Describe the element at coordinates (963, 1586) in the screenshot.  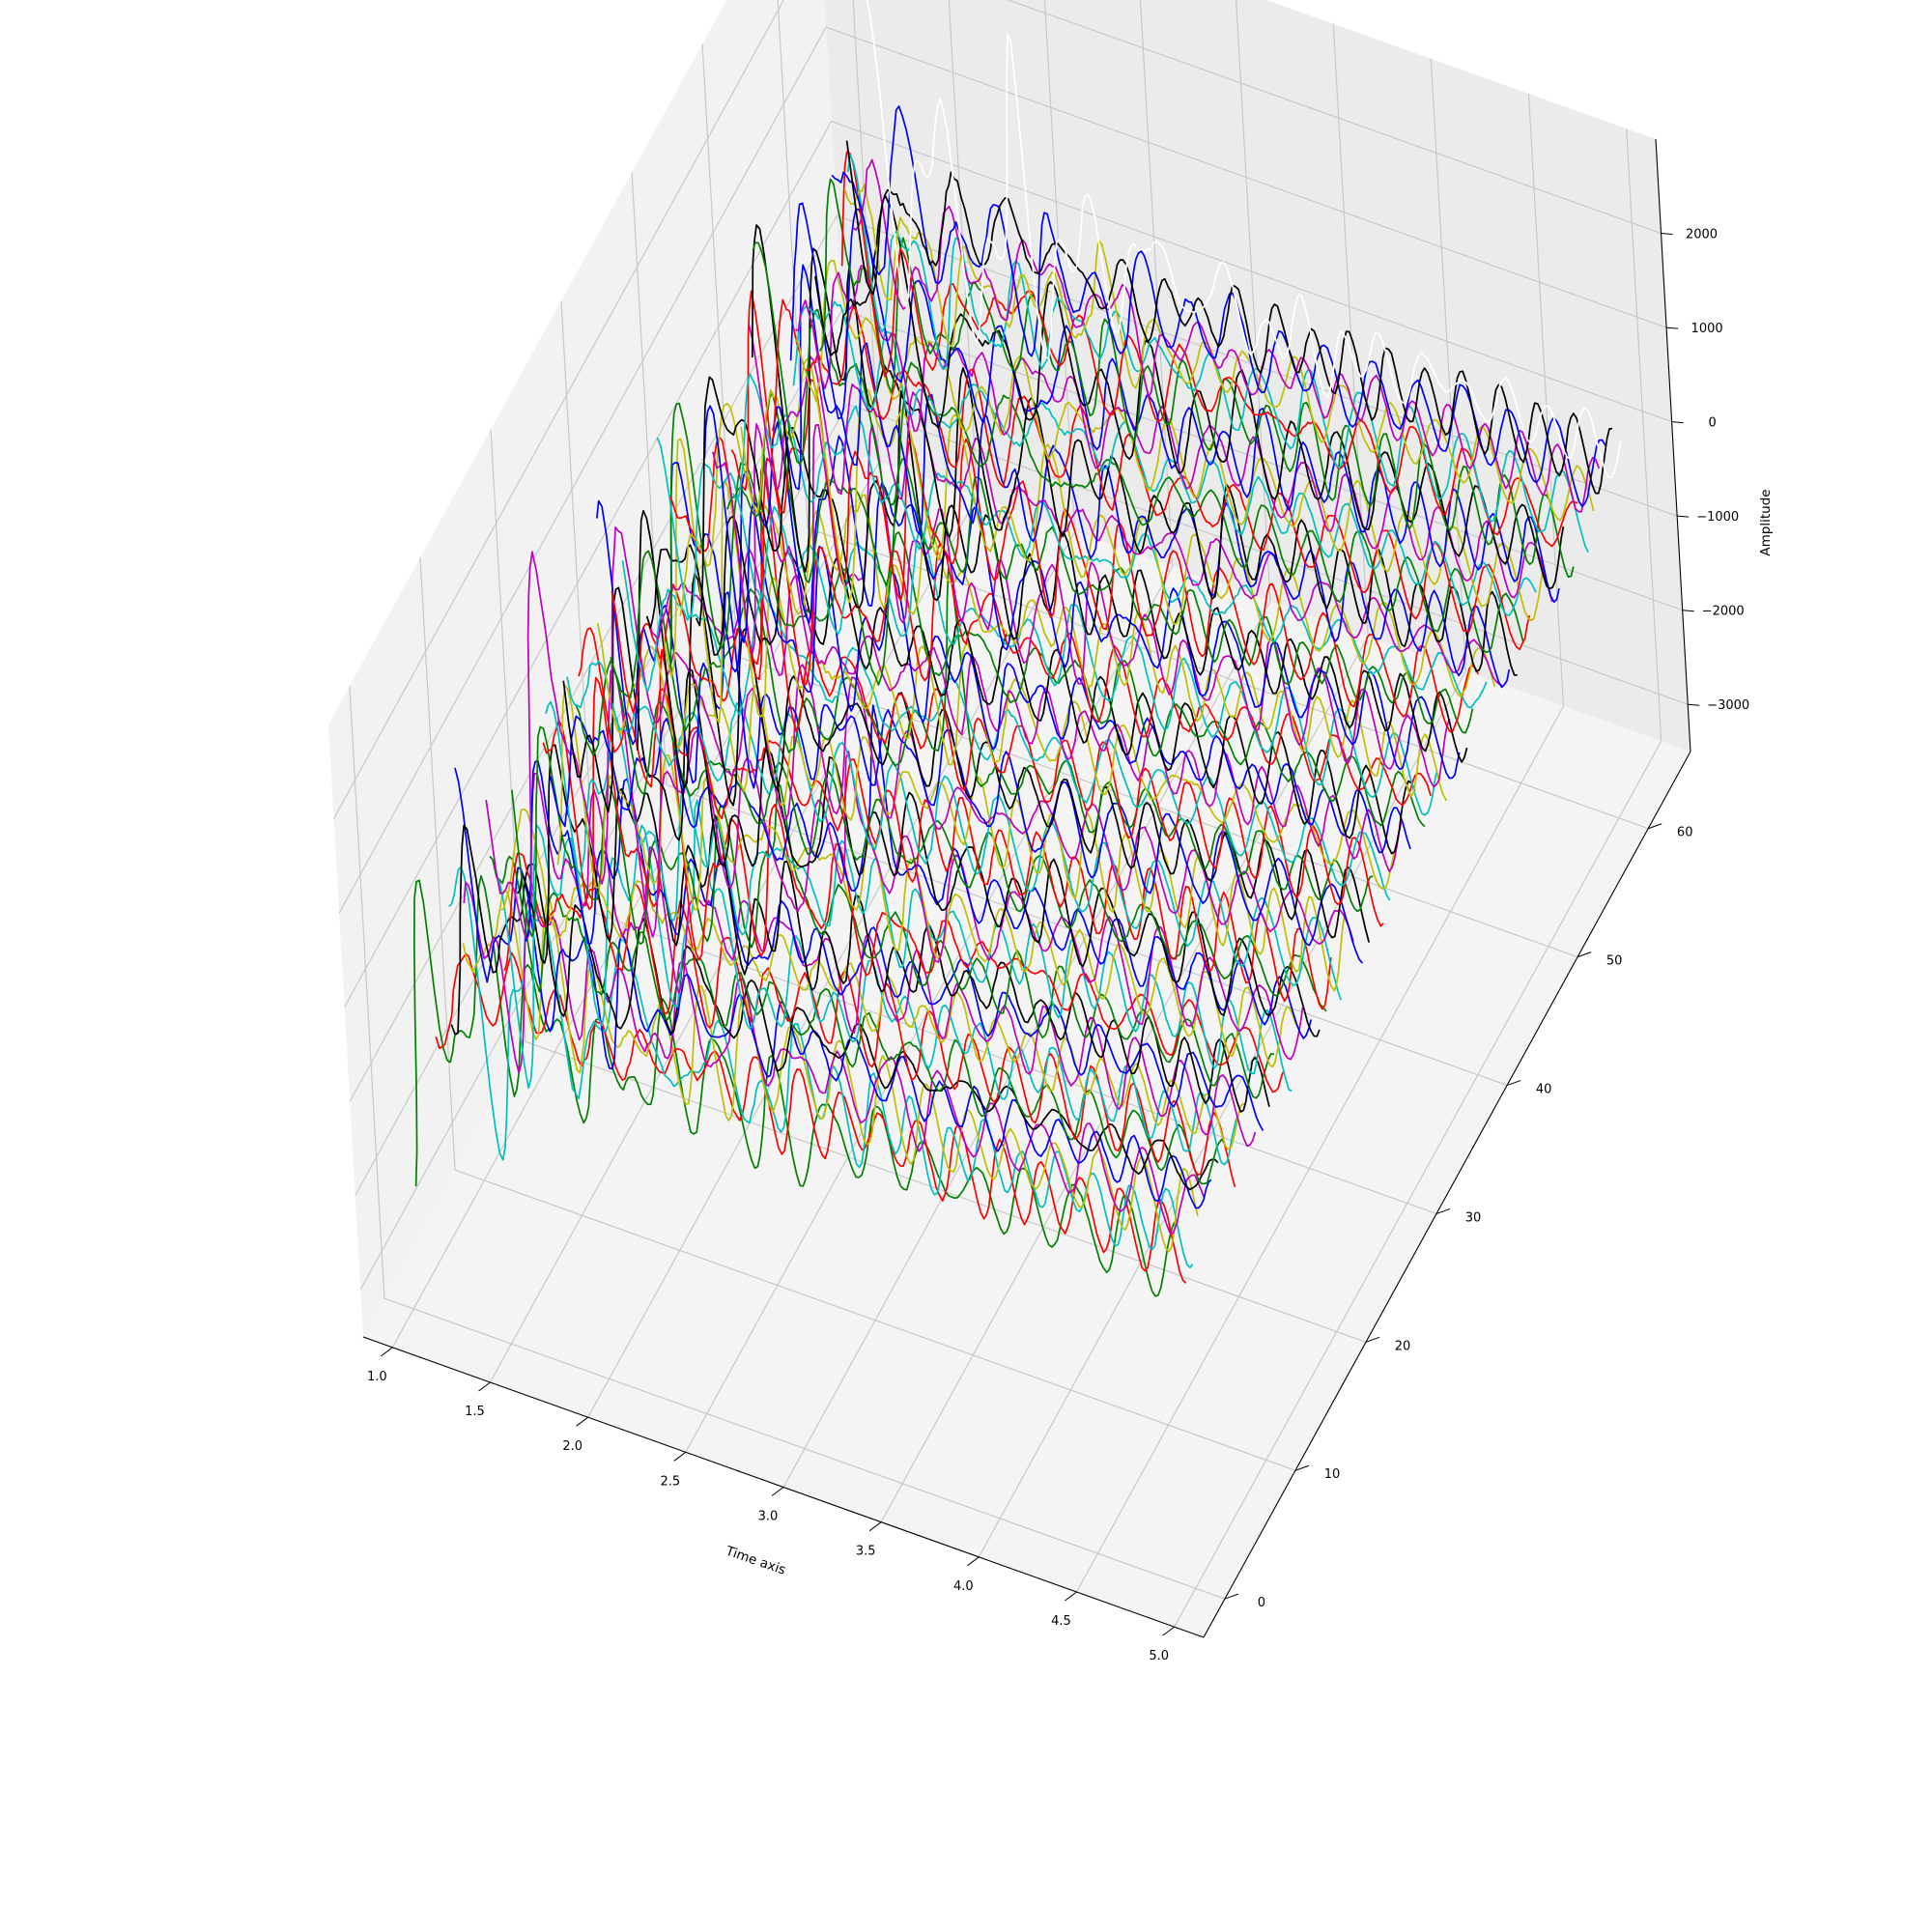
I see `x-tick-label: 4.0` at that location.